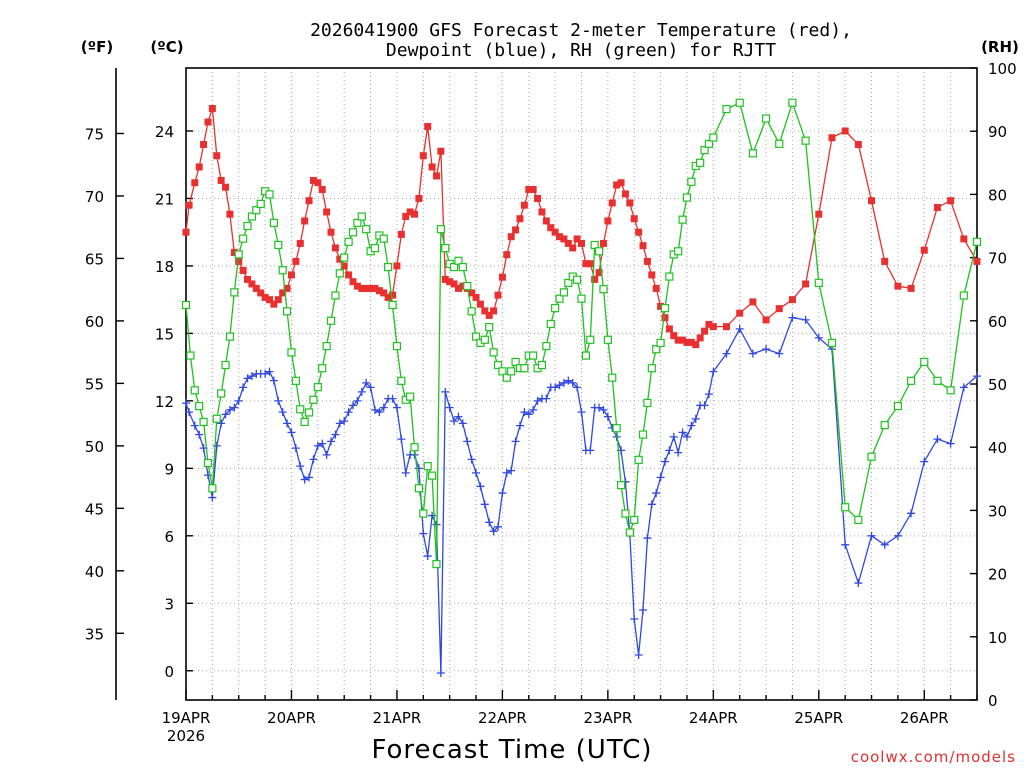 This screenshot has width=1024, height=768. Describe the element at coordinates (997, 195) in the screenshot. I see `rh-tick-label: 80` at that location.